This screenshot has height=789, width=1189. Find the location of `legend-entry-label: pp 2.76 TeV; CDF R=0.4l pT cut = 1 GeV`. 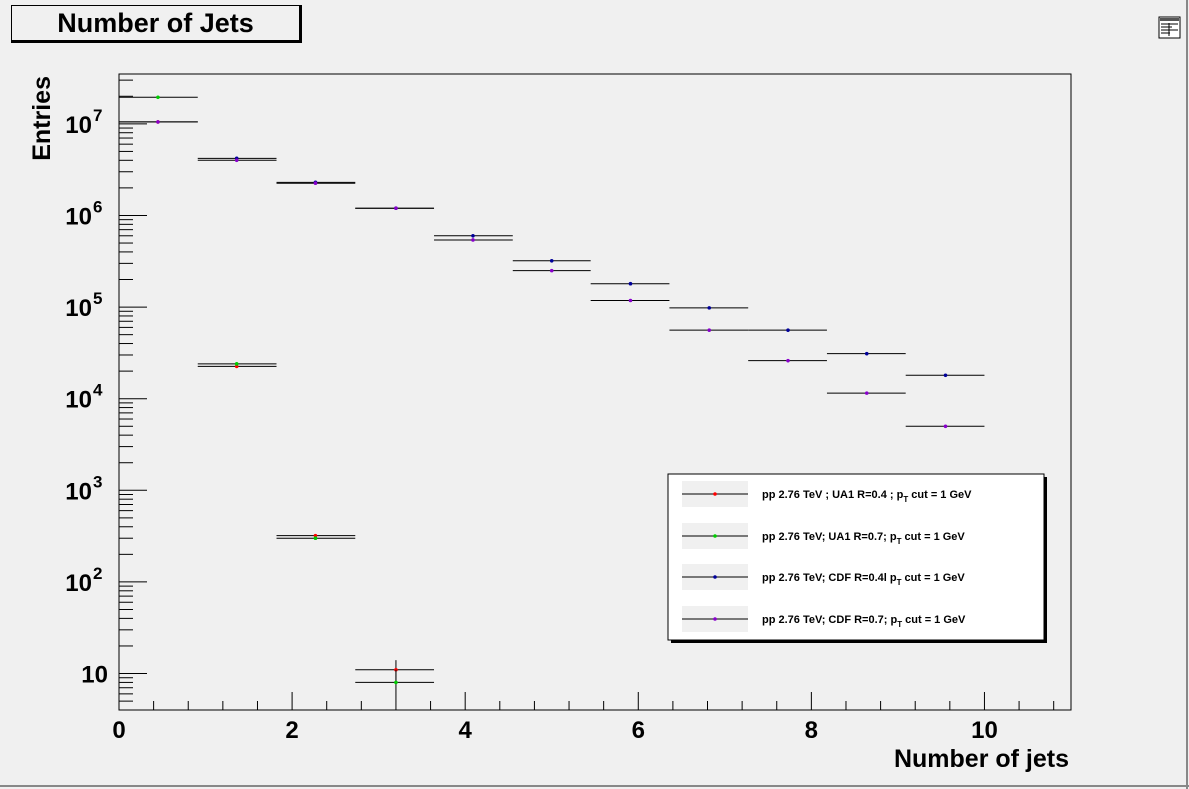

legend-entry-label: pp 2.76 TeV; CDF R=0.4l pT cut = 1 GeV is located at coordinates (863, 579).